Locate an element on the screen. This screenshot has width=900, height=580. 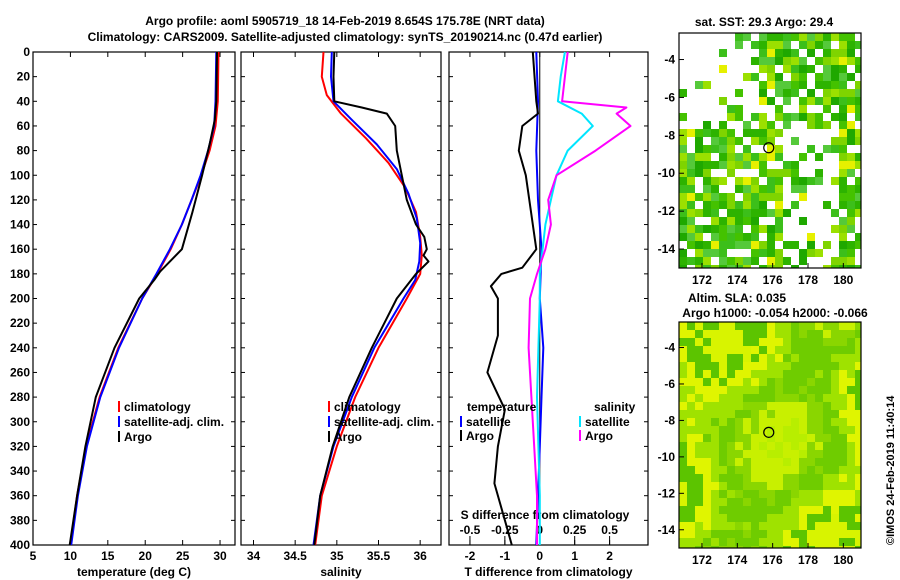
x-tick-label: 25 is located at coordinates (183, 556).